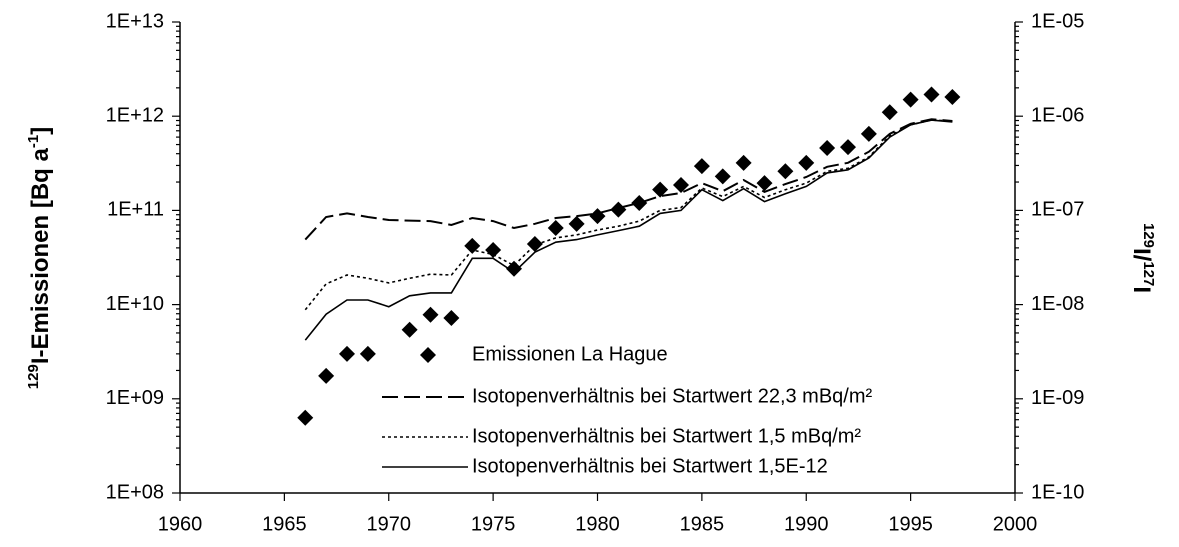 Image resolution: width=1179 pixels, height=547 pixels. I want to click on y2-axis-label: 129I/127I, so click(1142, 258).